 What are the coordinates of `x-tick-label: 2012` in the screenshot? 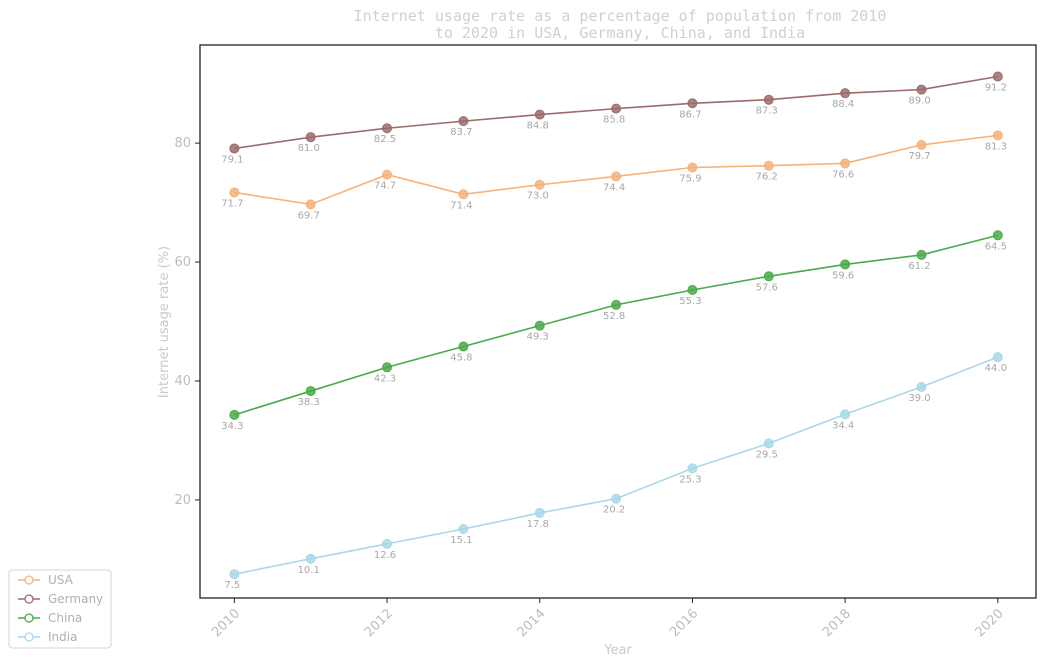 It's located at (379, 623).